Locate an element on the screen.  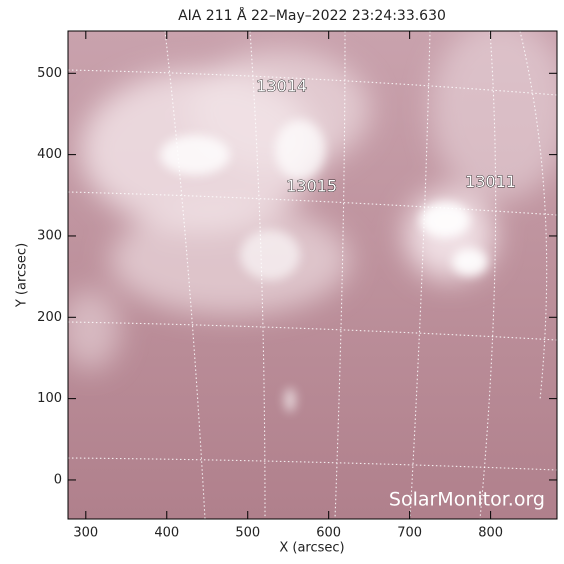
title: AIA 211 Å 22–May–2022 23:24:33.630 is located at coordinates (312, 15).